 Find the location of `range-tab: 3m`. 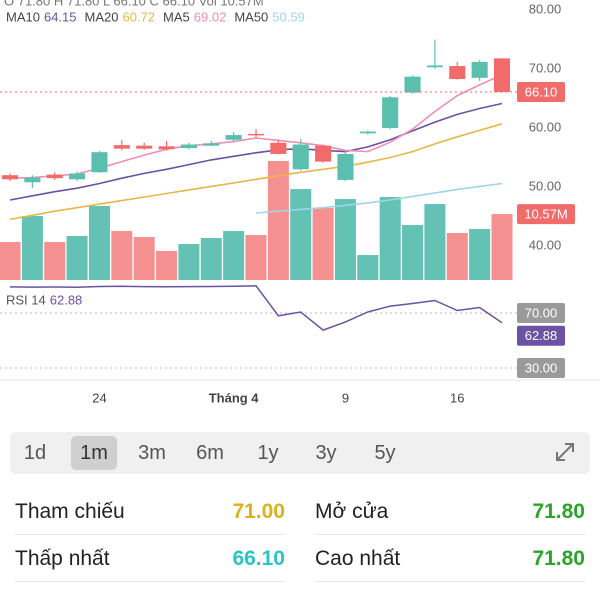

range-tab: 3m is located at coordinates (152, 453).